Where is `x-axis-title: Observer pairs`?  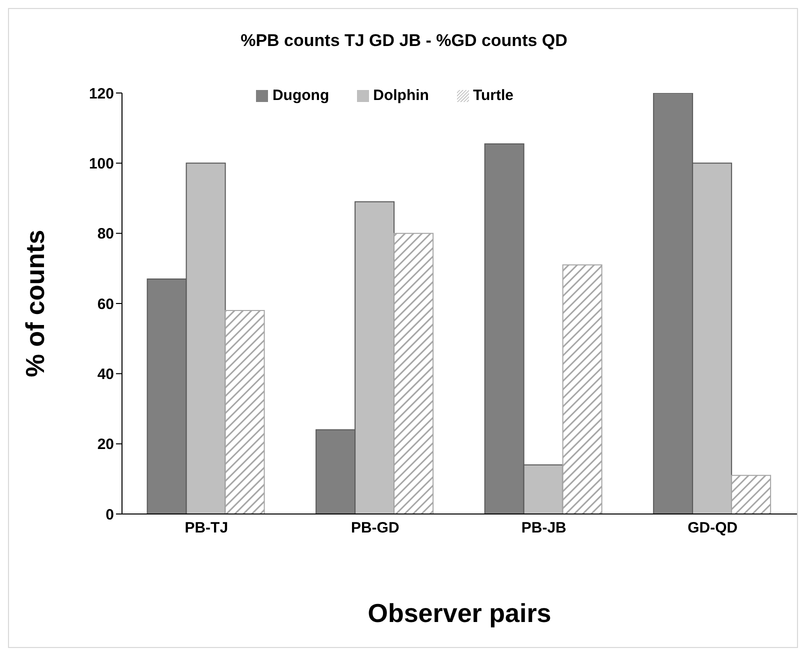
x-axis-title: Observer pairs is located at coordinates (460, 613).